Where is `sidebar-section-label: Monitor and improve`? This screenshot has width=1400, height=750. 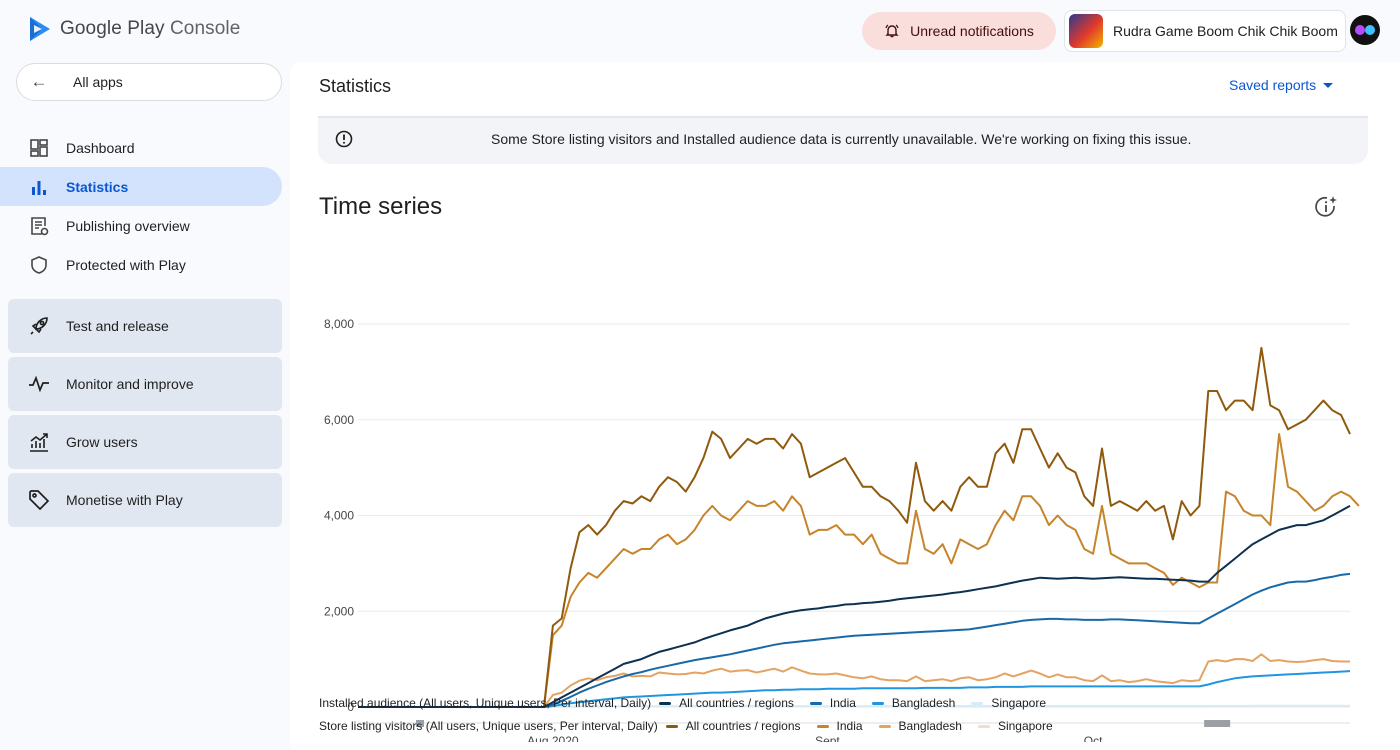 sidebar-section-label: Monitor and improve is located at coordinates (130, 384).